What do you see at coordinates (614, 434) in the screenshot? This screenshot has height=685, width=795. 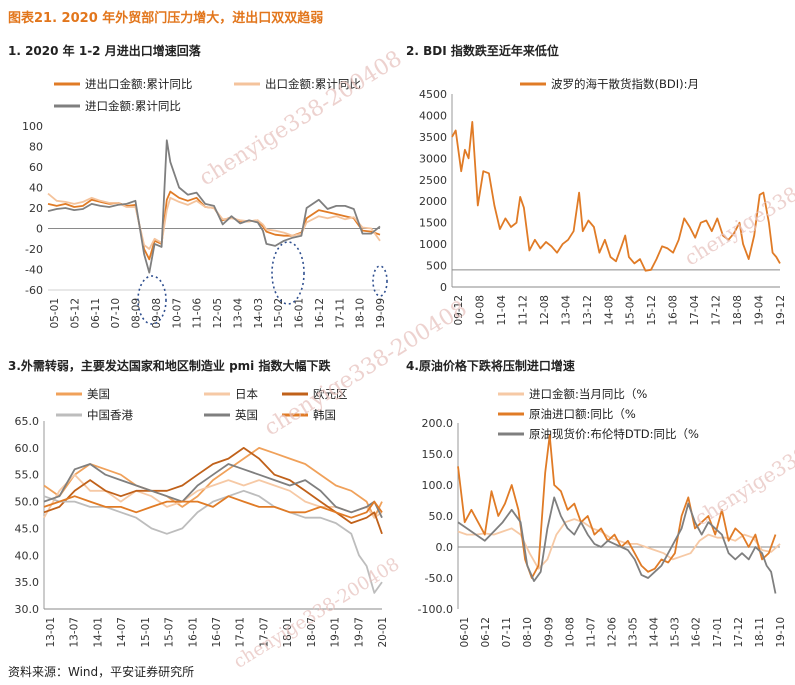 I see `legend-label: 原油现货价:布伦特DTD:同比（%` at bounding box center [614, 434].